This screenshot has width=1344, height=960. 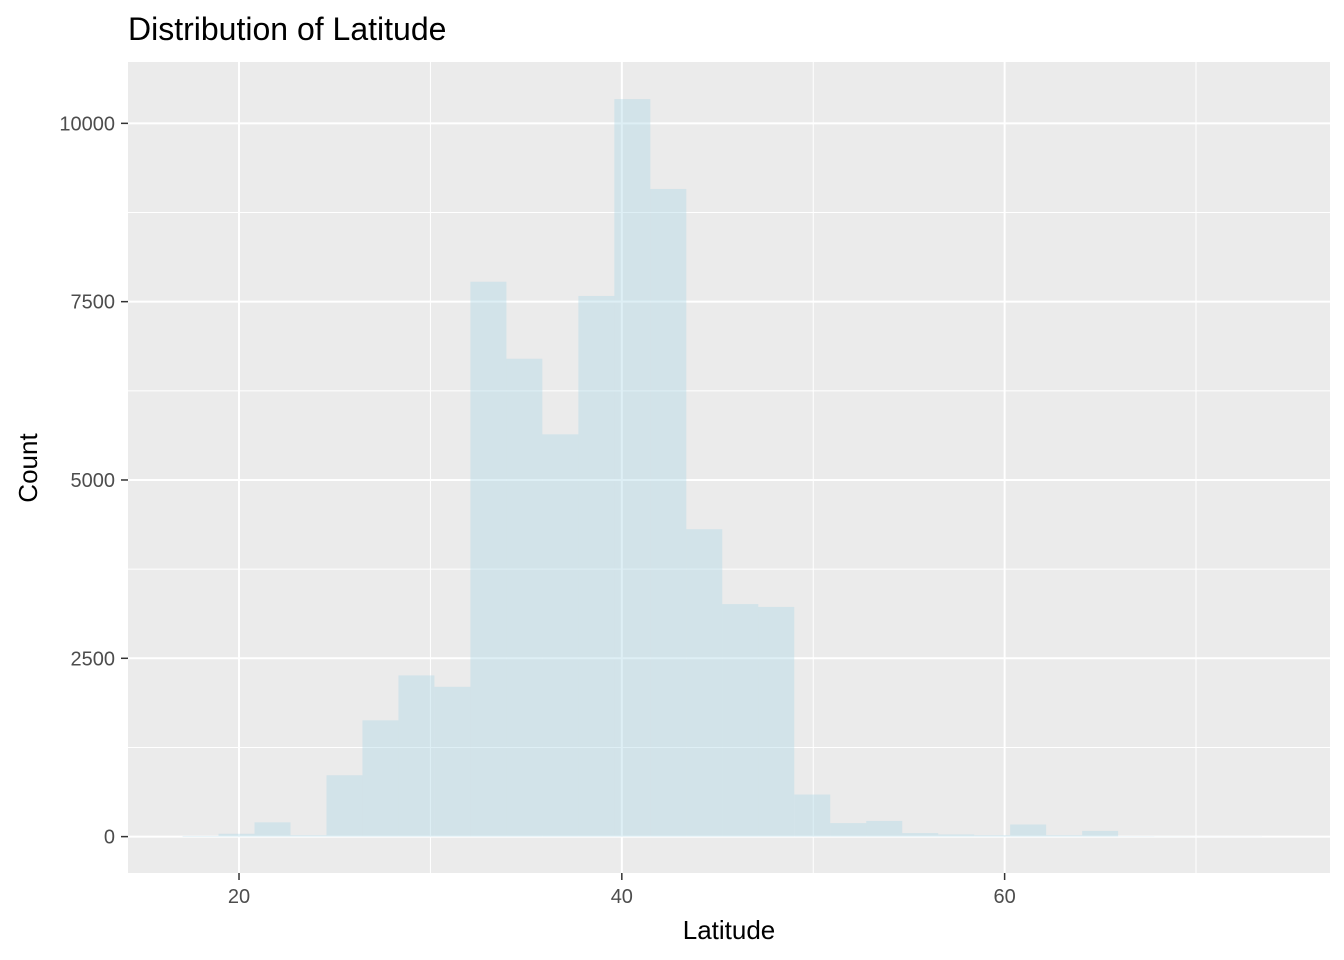 I want to click on chart-title: Distribution of Latitude, so click(x=287, y=29).